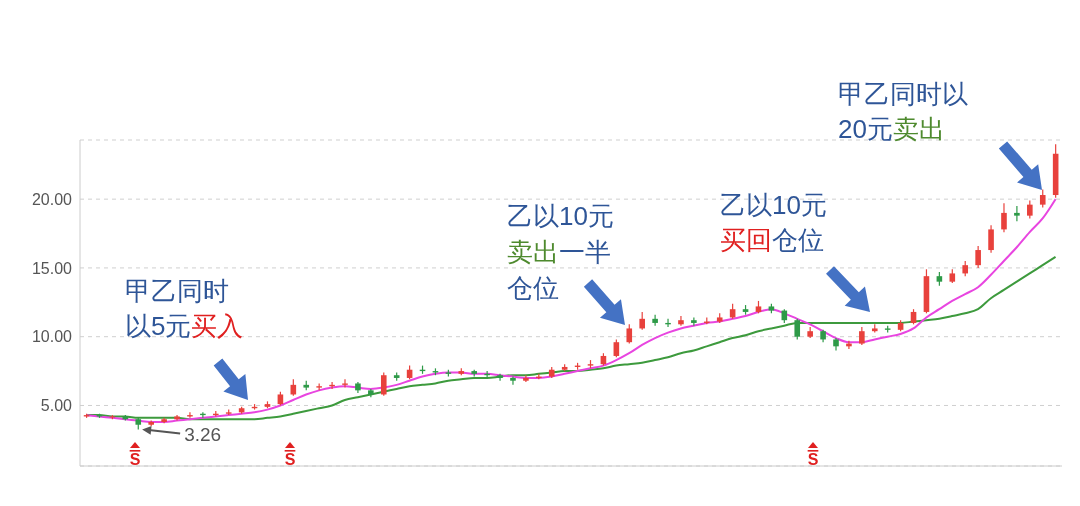 This screenshot has width=1080, height=506. Describe the element at coordinates (217, 326) in the screenshot. I see `annotation: 买入` at that location.